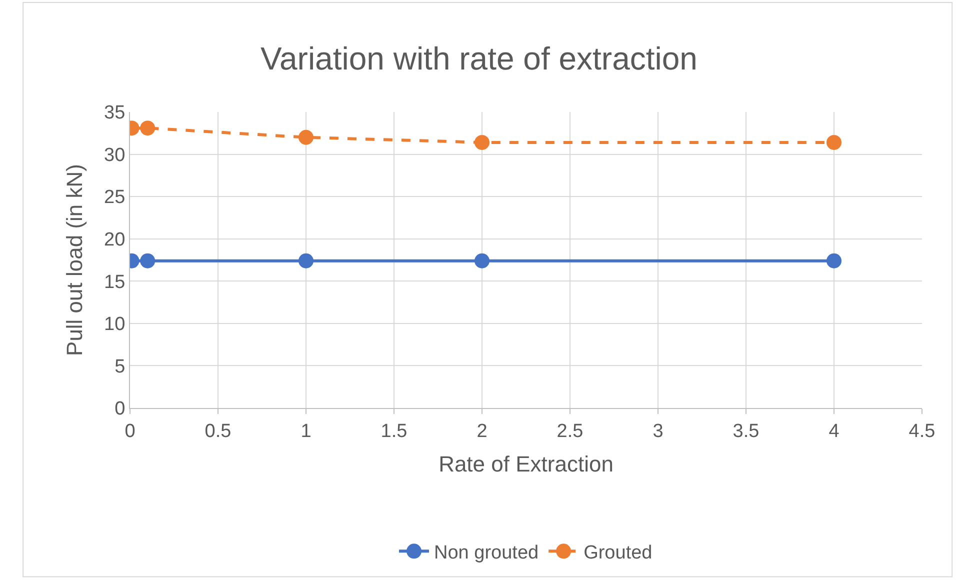  I want to click on chart-title: Variation with rate of extraction, so click(479, 58).